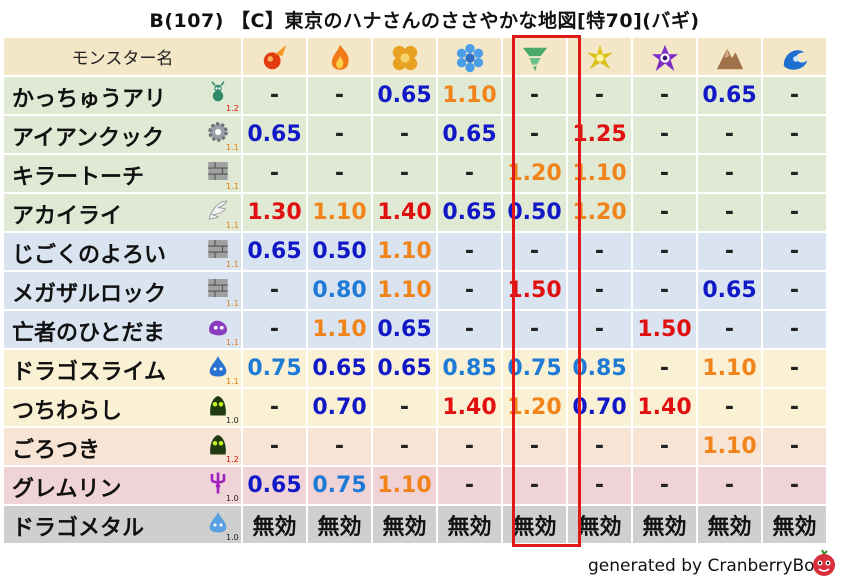 The height and width of the screenshot is (583, 849). I want to click on monster-row: ドラゴメタル 1.0 無効 無効 無効 無効 無効 無効 無効 無効 無効, so click(415, 524).